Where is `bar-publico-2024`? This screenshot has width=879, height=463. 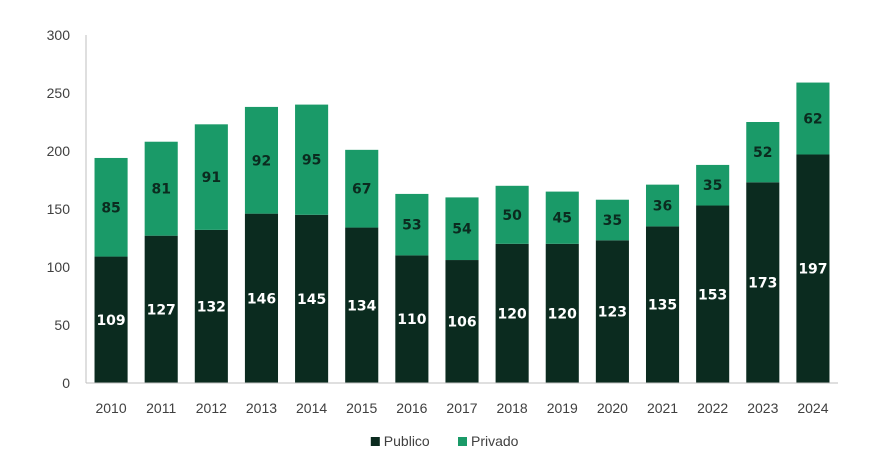 bar-publico-2024 is located at coordinates (813, 268).